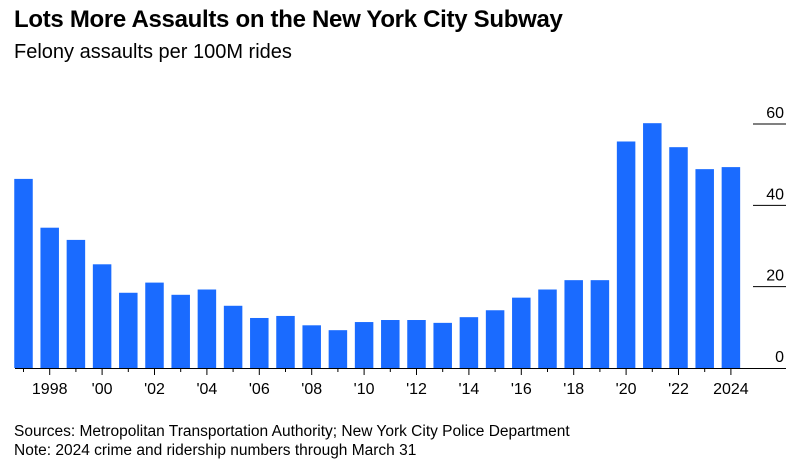  I want to click on bar-2023, so click(704, 268).